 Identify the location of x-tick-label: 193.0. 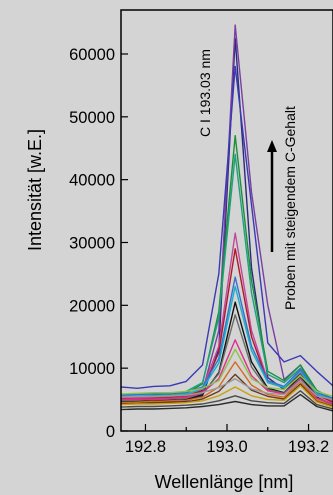
(226, 447).